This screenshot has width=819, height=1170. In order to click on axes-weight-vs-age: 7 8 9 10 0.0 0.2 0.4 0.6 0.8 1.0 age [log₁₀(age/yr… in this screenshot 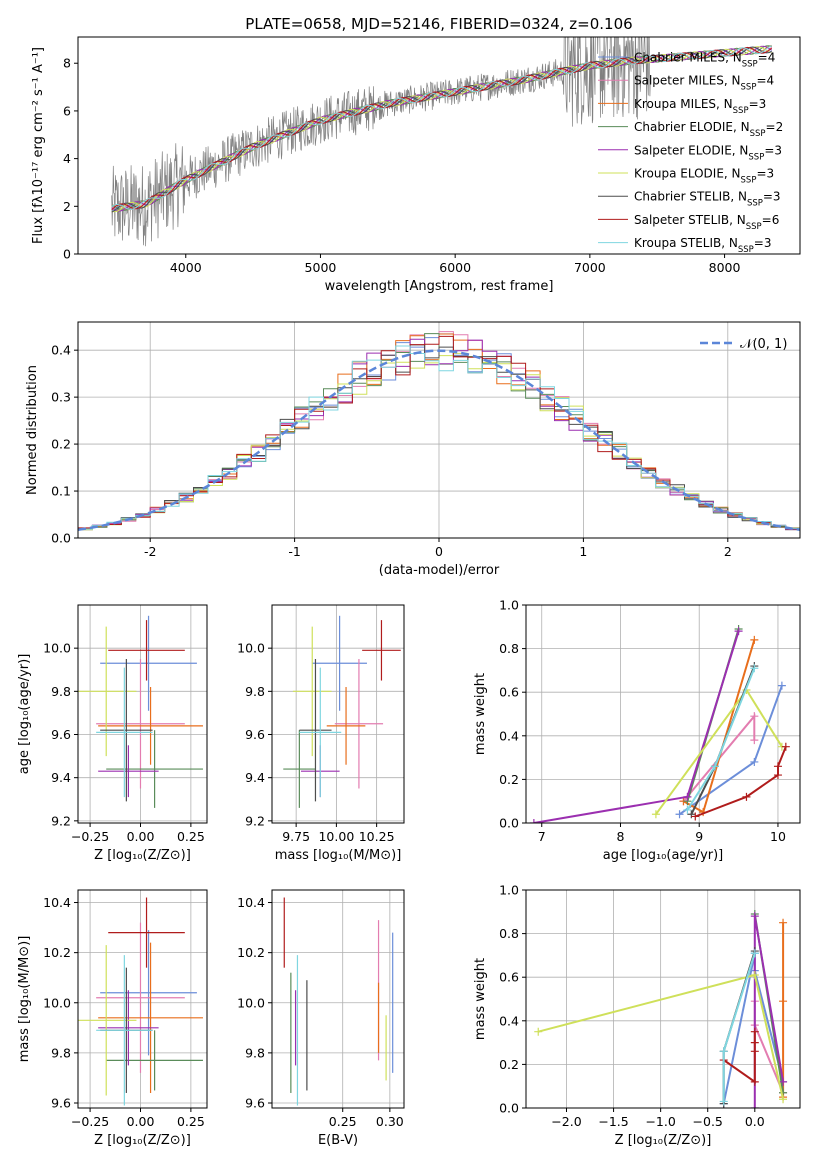, I will do `click(637, 730)`.